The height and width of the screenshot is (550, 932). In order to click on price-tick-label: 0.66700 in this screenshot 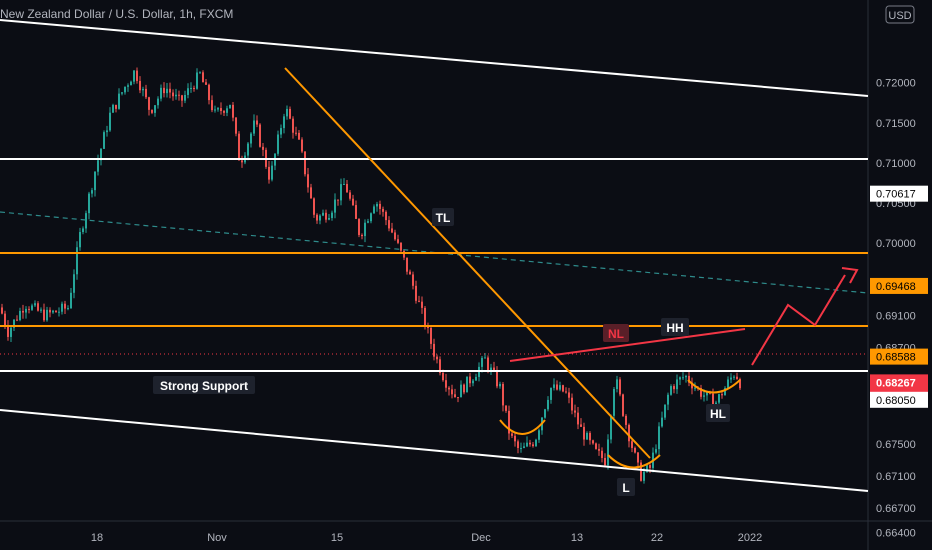, I will do `click(896, 509)`.